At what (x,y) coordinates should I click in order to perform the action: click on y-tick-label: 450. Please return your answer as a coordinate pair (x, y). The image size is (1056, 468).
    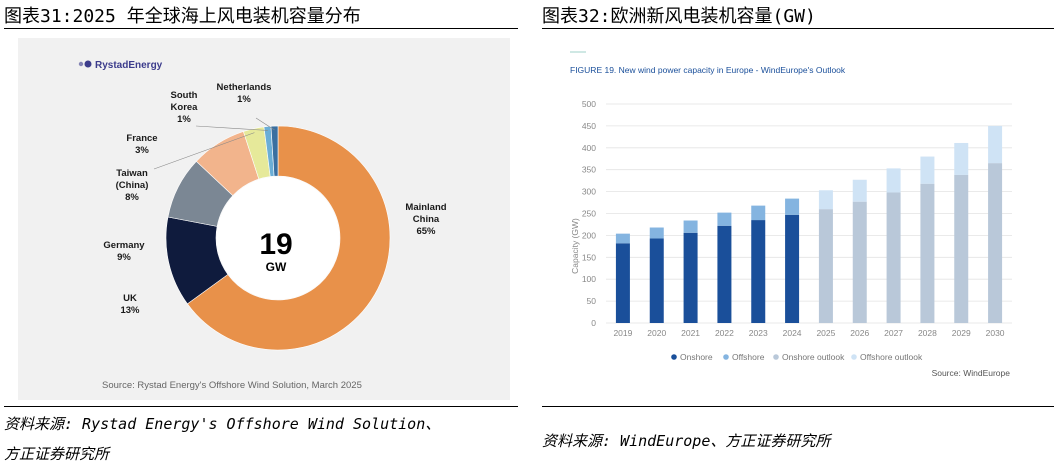
    Looking at the image, I should click on (589, 126).